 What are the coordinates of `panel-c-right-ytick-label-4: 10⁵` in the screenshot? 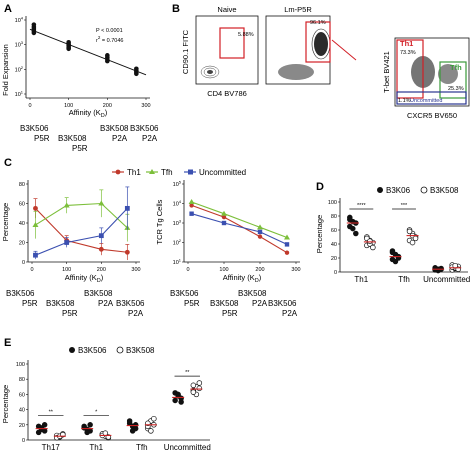 It's located at (177, 184).